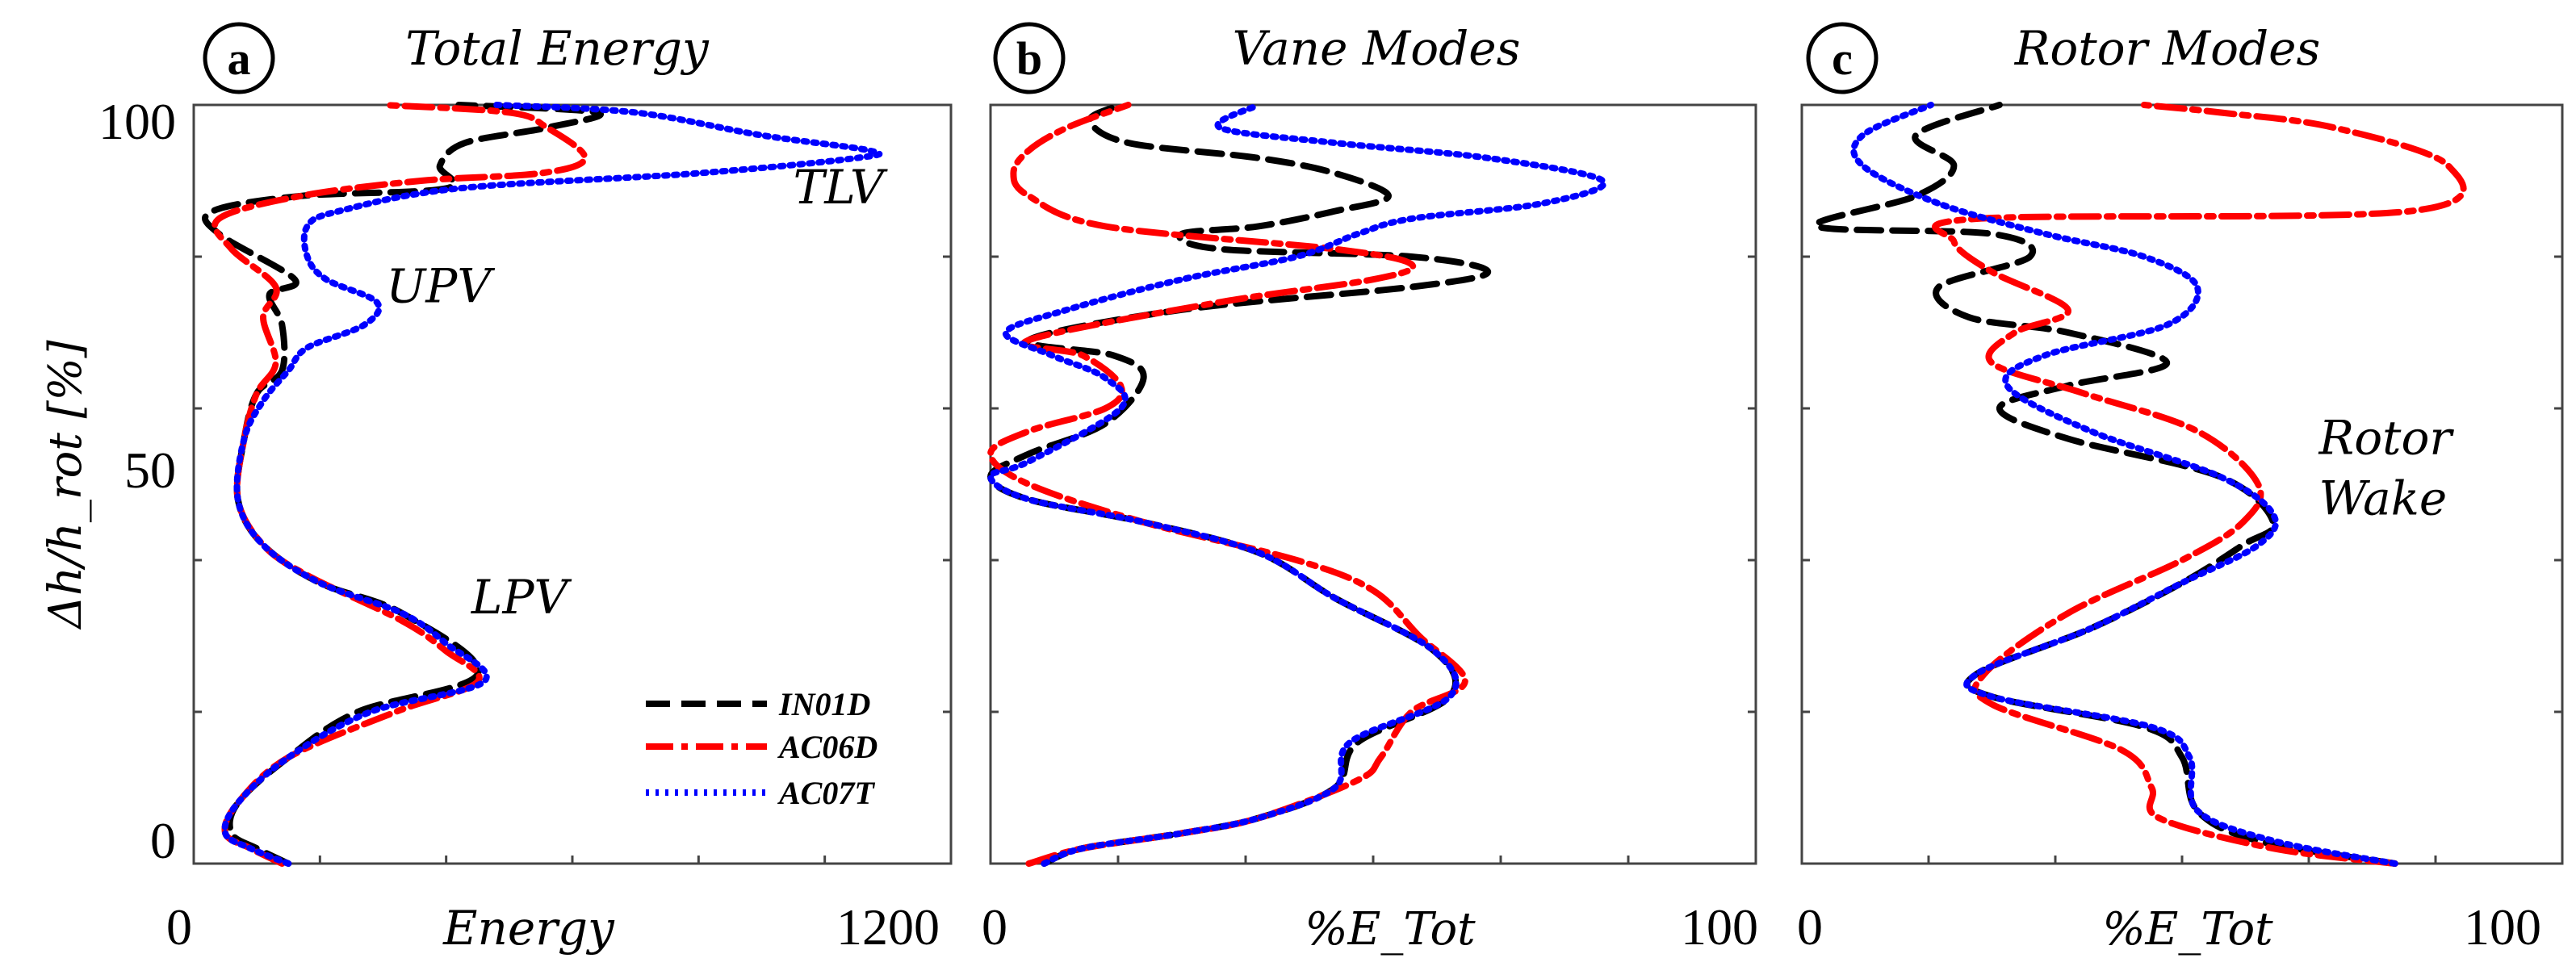 The width and height of the screenshot is (2576, 979). What do you see at coordinates (1810, 927) in the screenshot?
I see `panel-c-x-tick-min: 0` at bounding box center [1810, 927].